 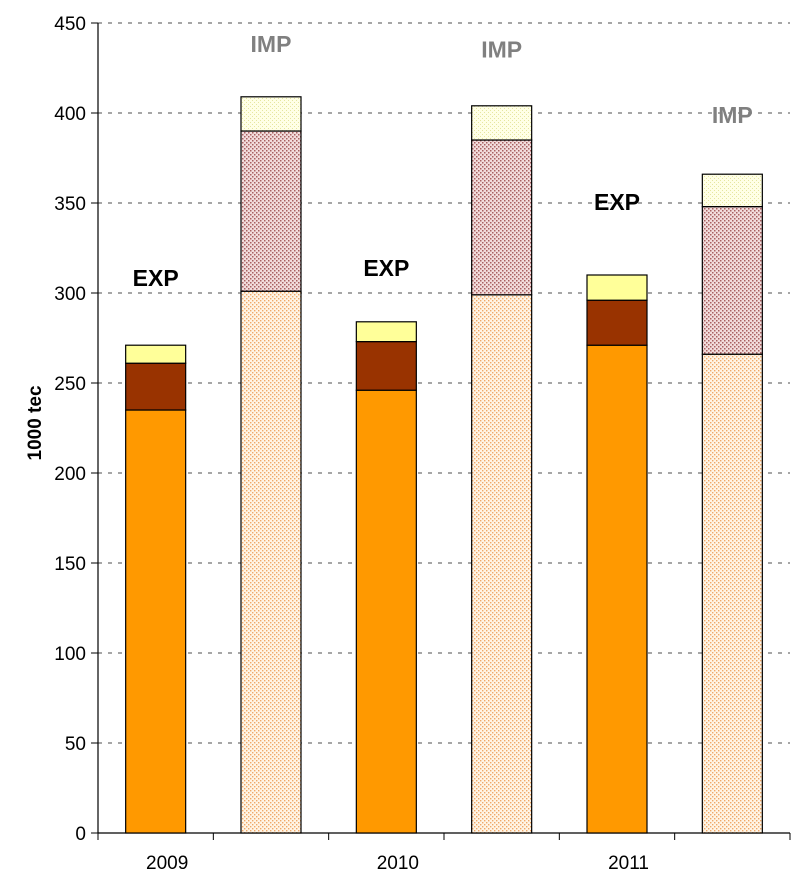 I want to click on bar-label-imp-2009: IMP, so click(x=271, y=44).